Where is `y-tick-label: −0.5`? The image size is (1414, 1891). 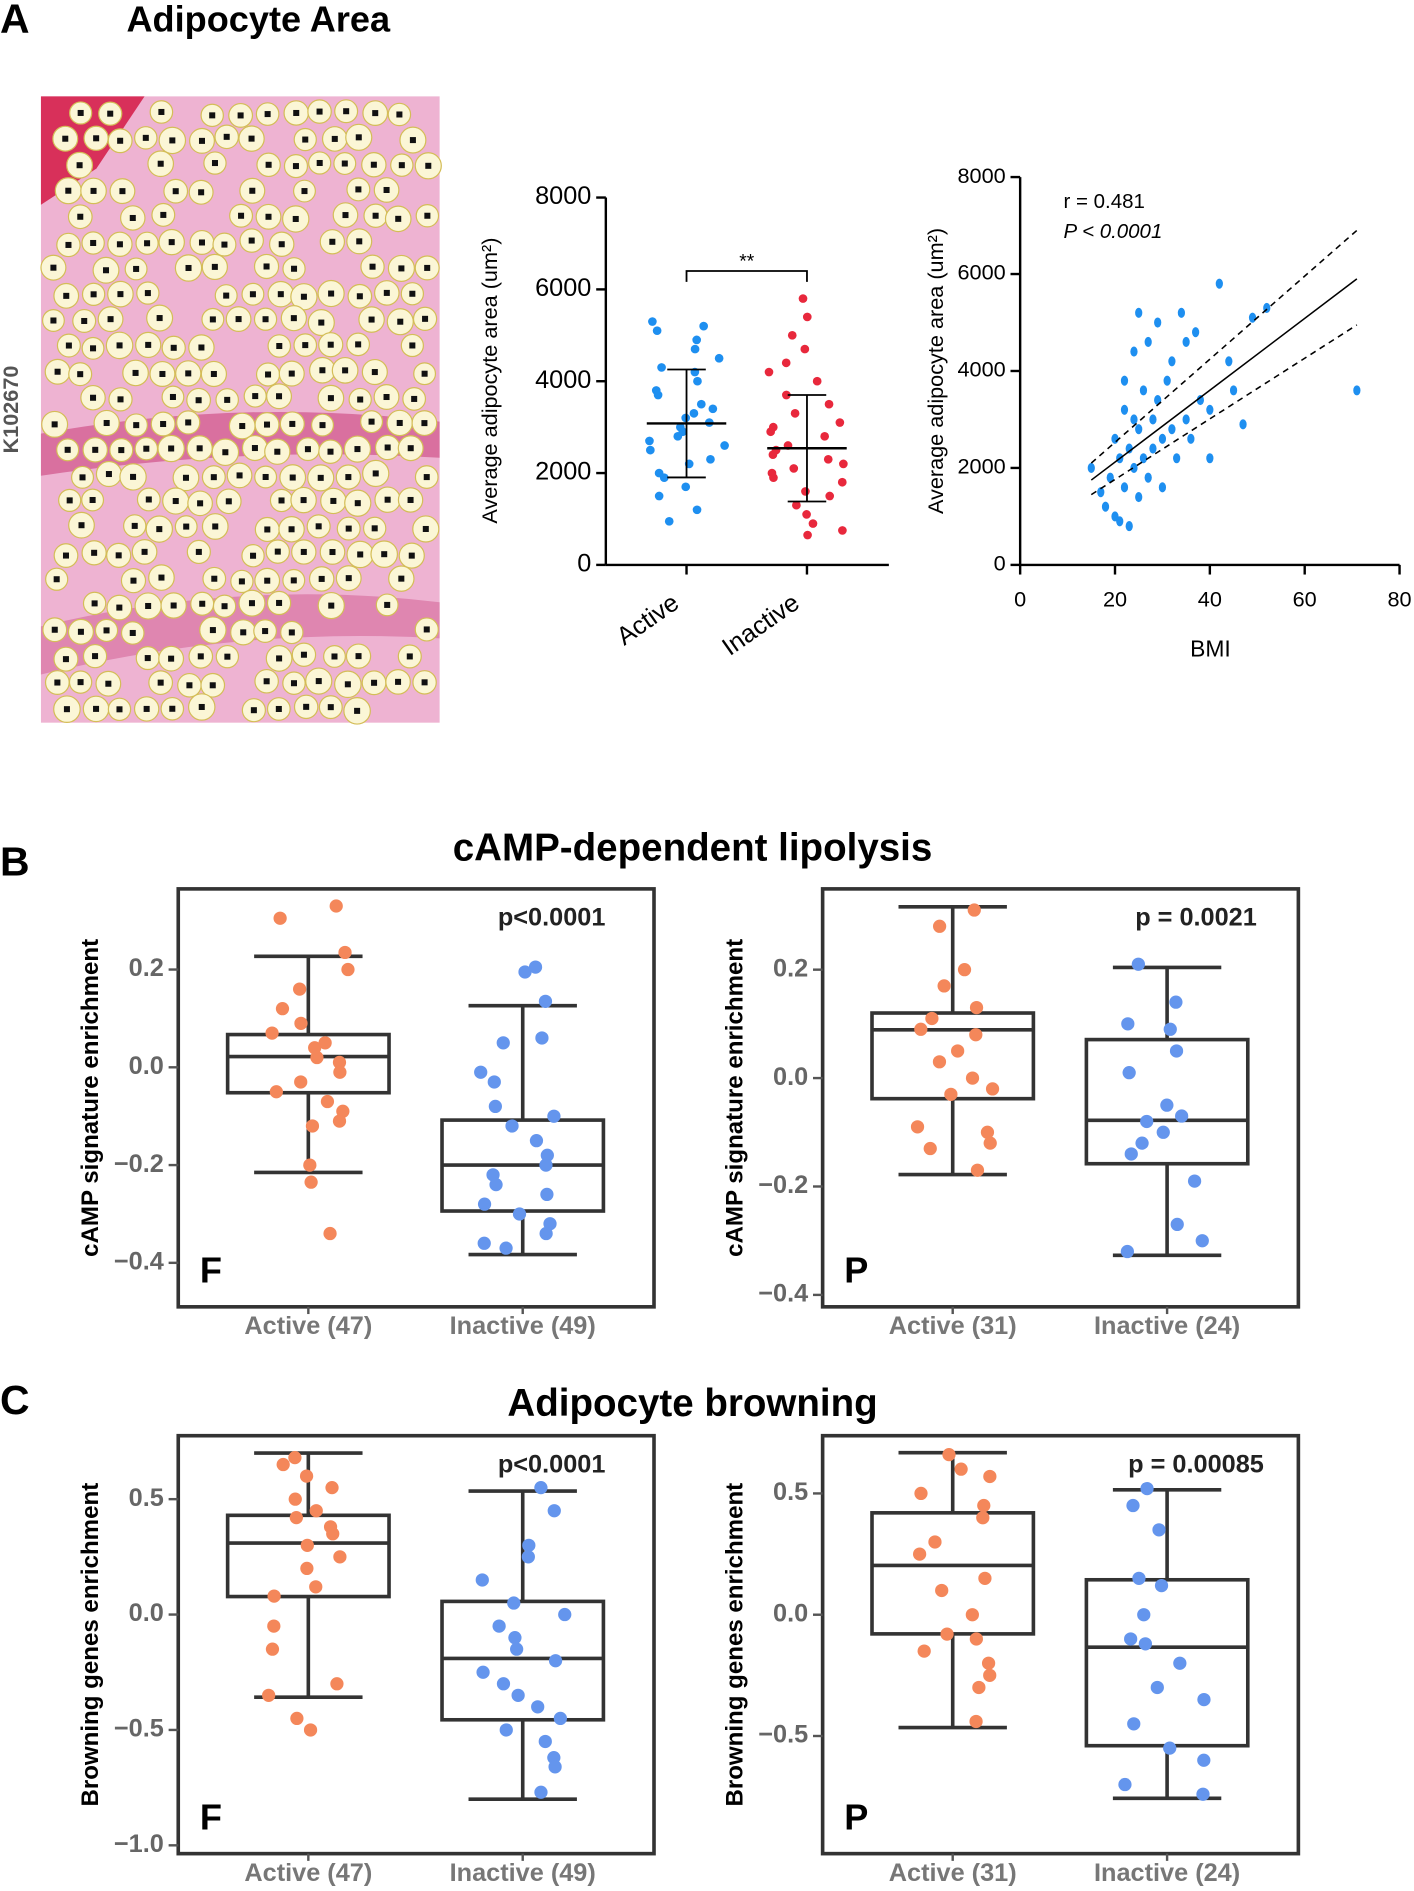
y-tick-label: −0.5 is located at coordinates (783, 1735).